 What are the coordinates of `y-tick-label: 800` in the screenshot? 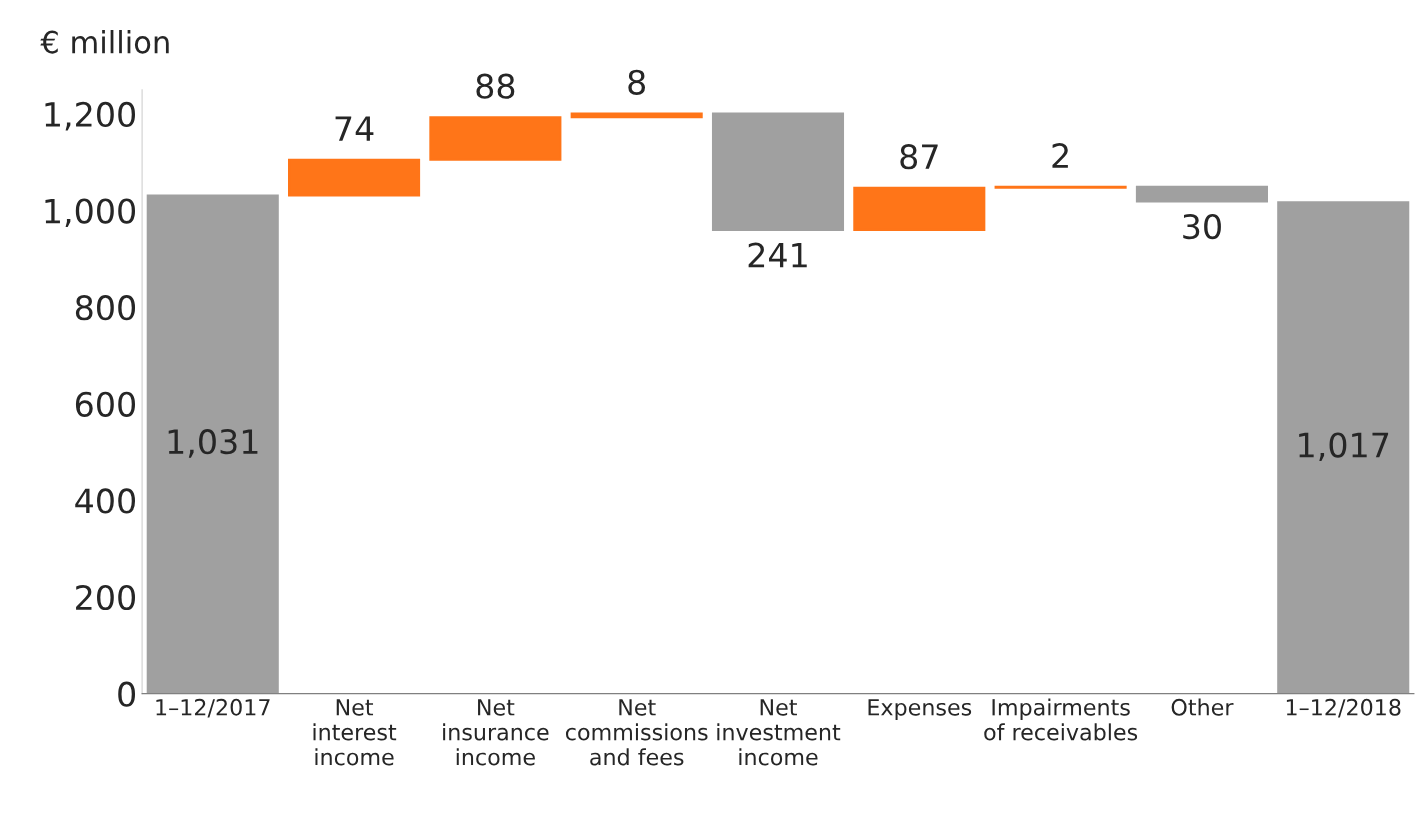 It's located at (105, 308).